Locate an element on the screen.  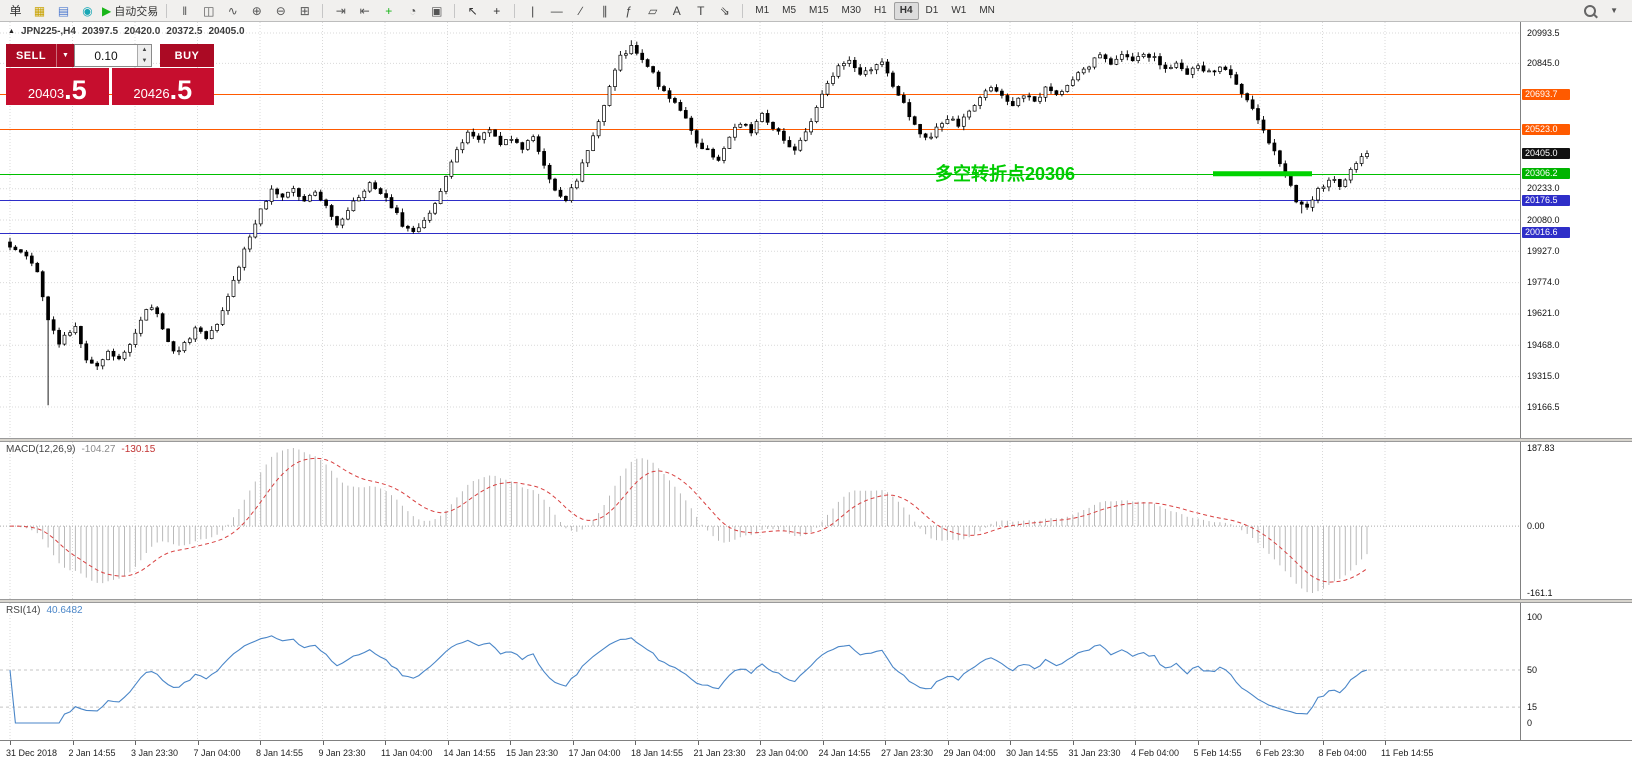
arrows-button: ⇘ is located at coordinates (724, 11).